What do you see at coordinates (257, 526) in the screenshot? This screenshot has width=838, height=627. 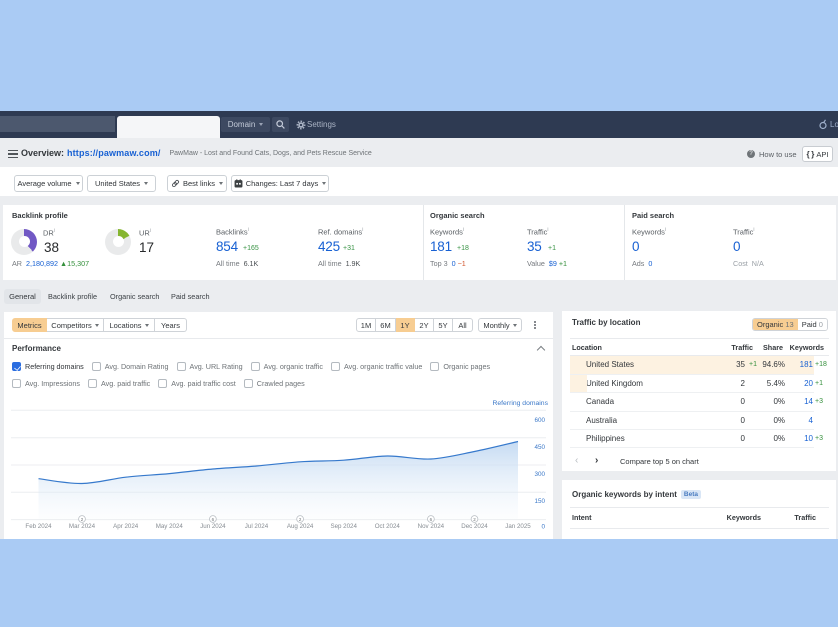 I see `svg-text: Jul 2024` at bounding box center [257, 526].